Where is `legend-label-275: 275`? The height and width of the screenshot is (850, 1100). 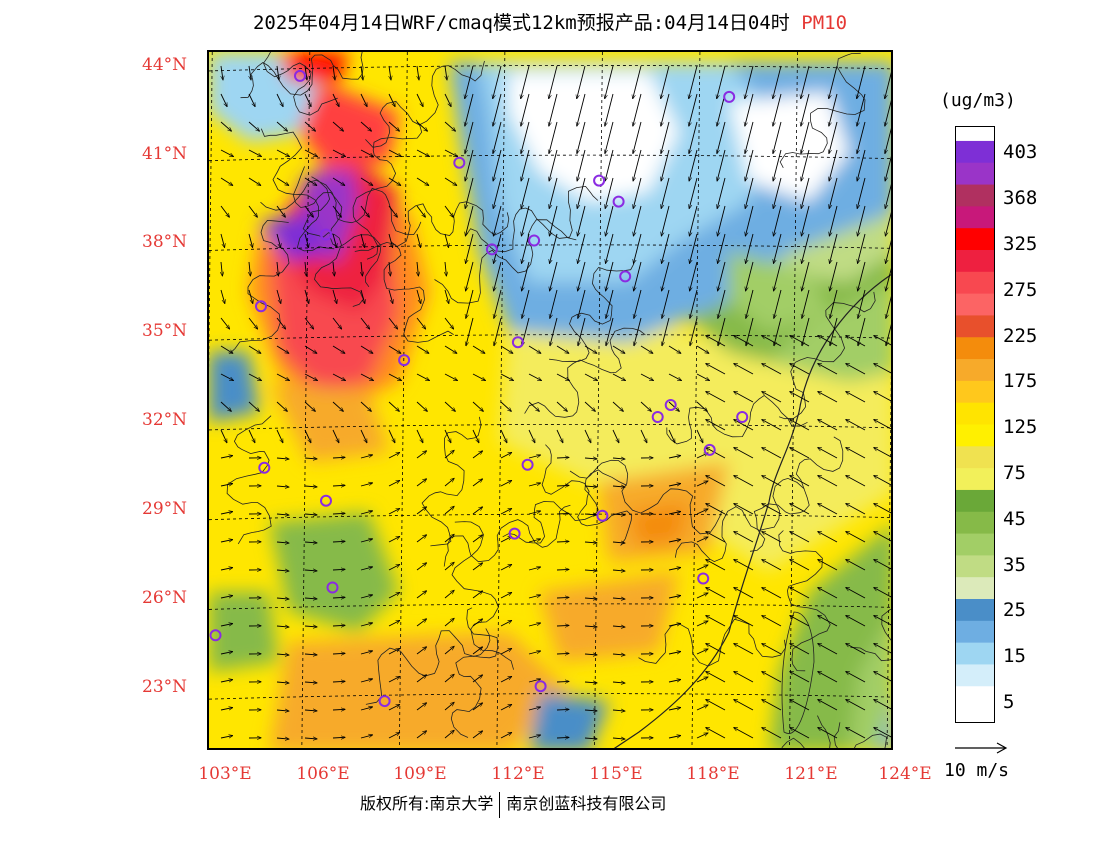 legend-label-275: 275 is located at coordinates (1020, 290).